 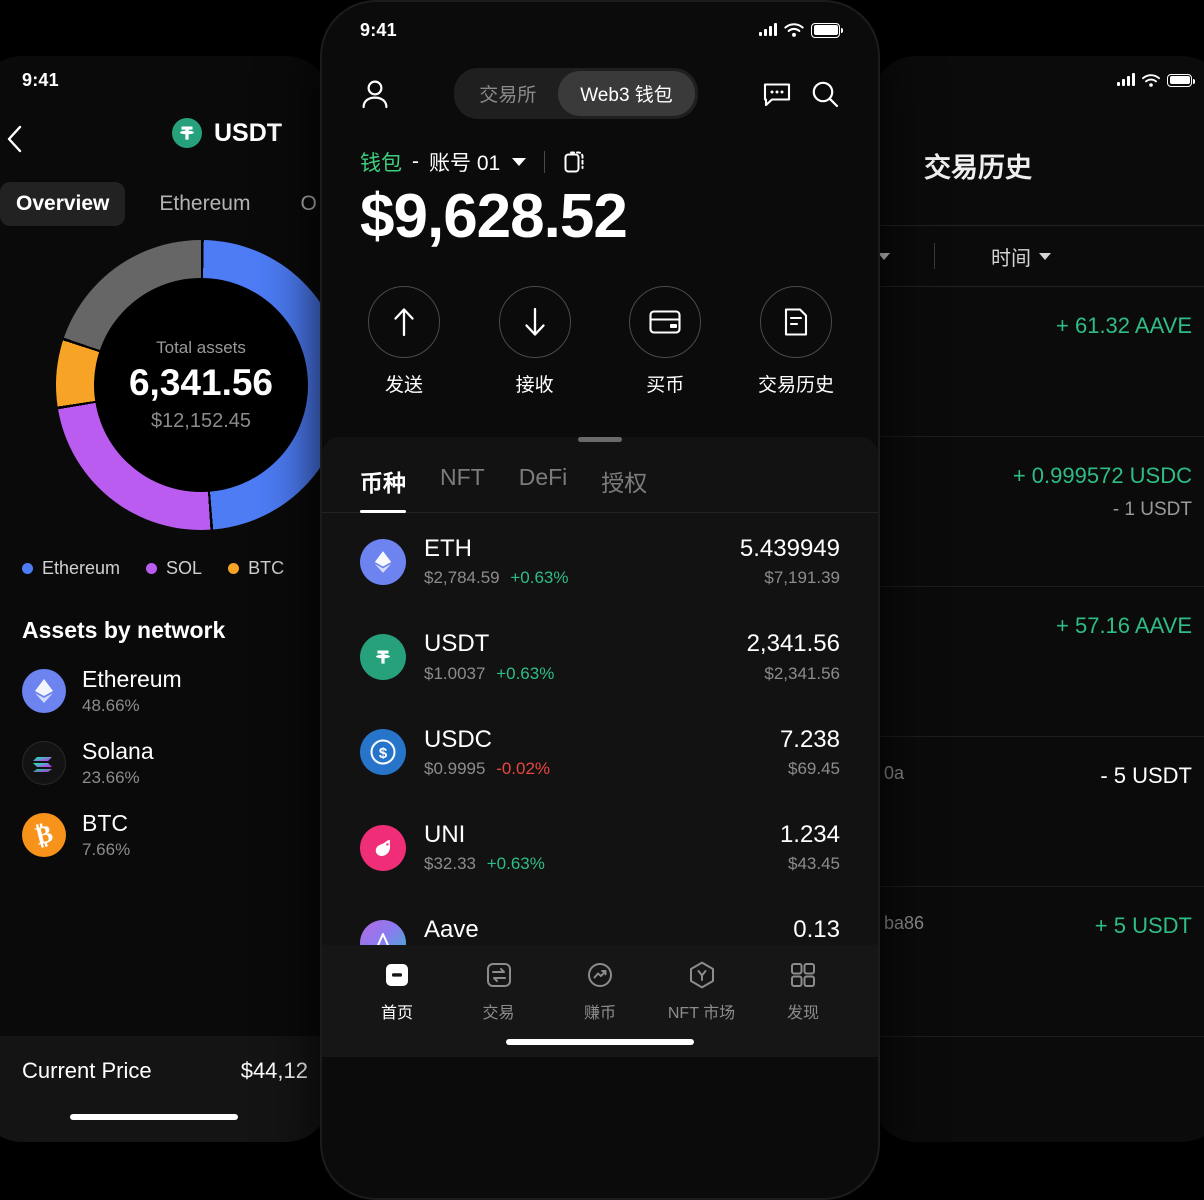 What do you see at coordinates (626, 93) in the screenshot?
I see `segment-web3-wallet: Web3 钱包` at bounding box center [626, 93].